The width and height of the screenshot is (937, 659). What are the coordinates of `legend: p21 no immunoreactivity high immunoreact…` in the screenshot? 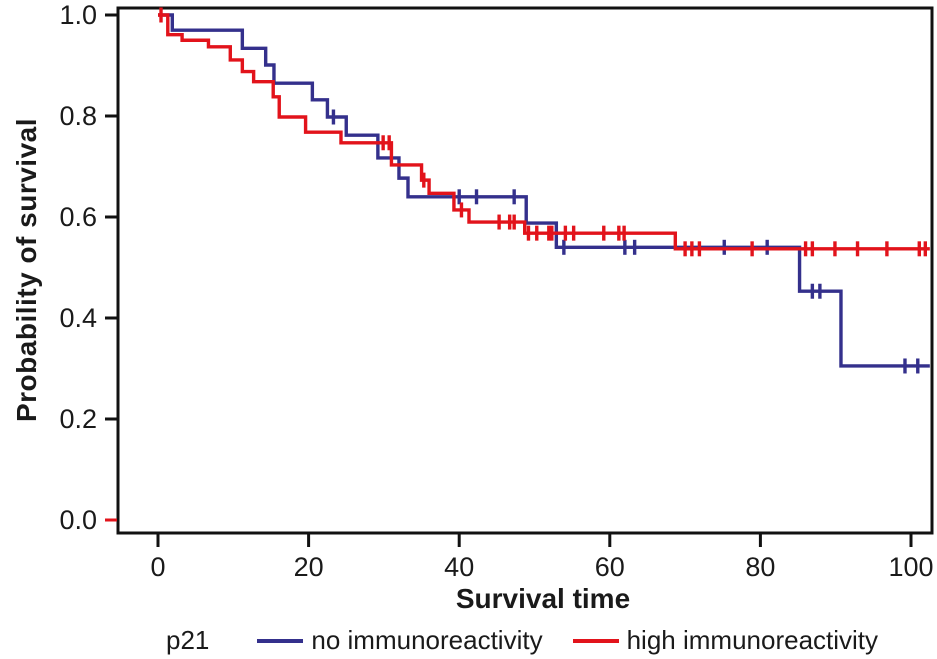 It's located at (537, 640).